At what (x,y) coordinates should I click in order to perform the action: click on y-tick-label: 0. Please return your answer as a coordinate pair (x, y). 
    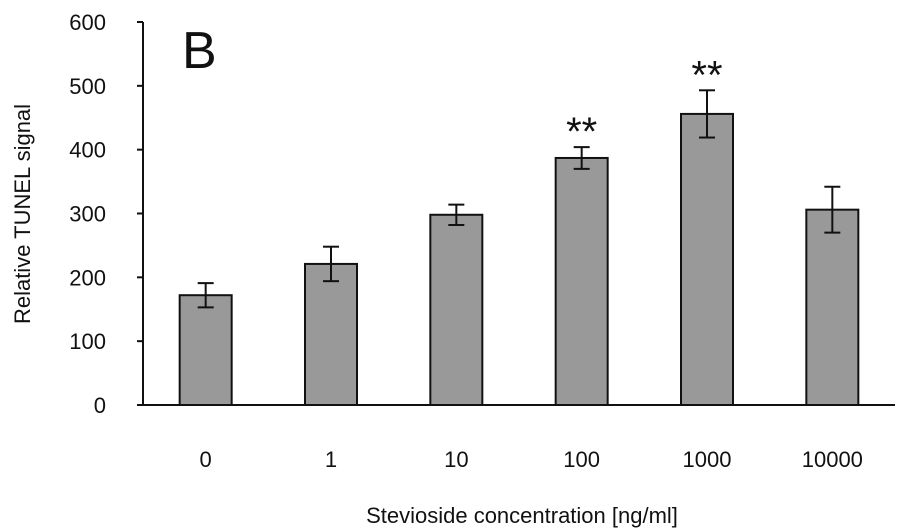
    Looking at the image, I should click on (100, 405).